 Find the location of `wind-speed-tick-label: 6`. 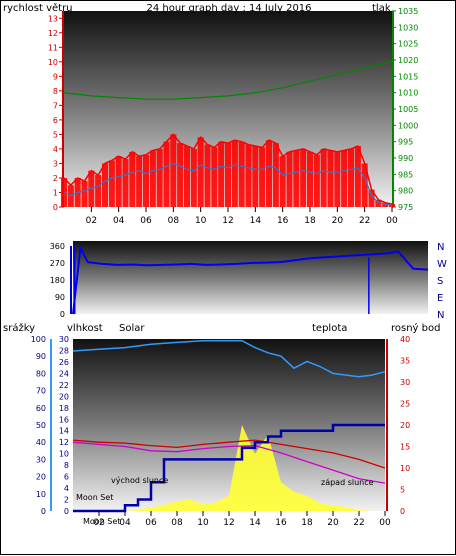

wind-speed-tick-label: 6 is located at coordinates (55, 120).